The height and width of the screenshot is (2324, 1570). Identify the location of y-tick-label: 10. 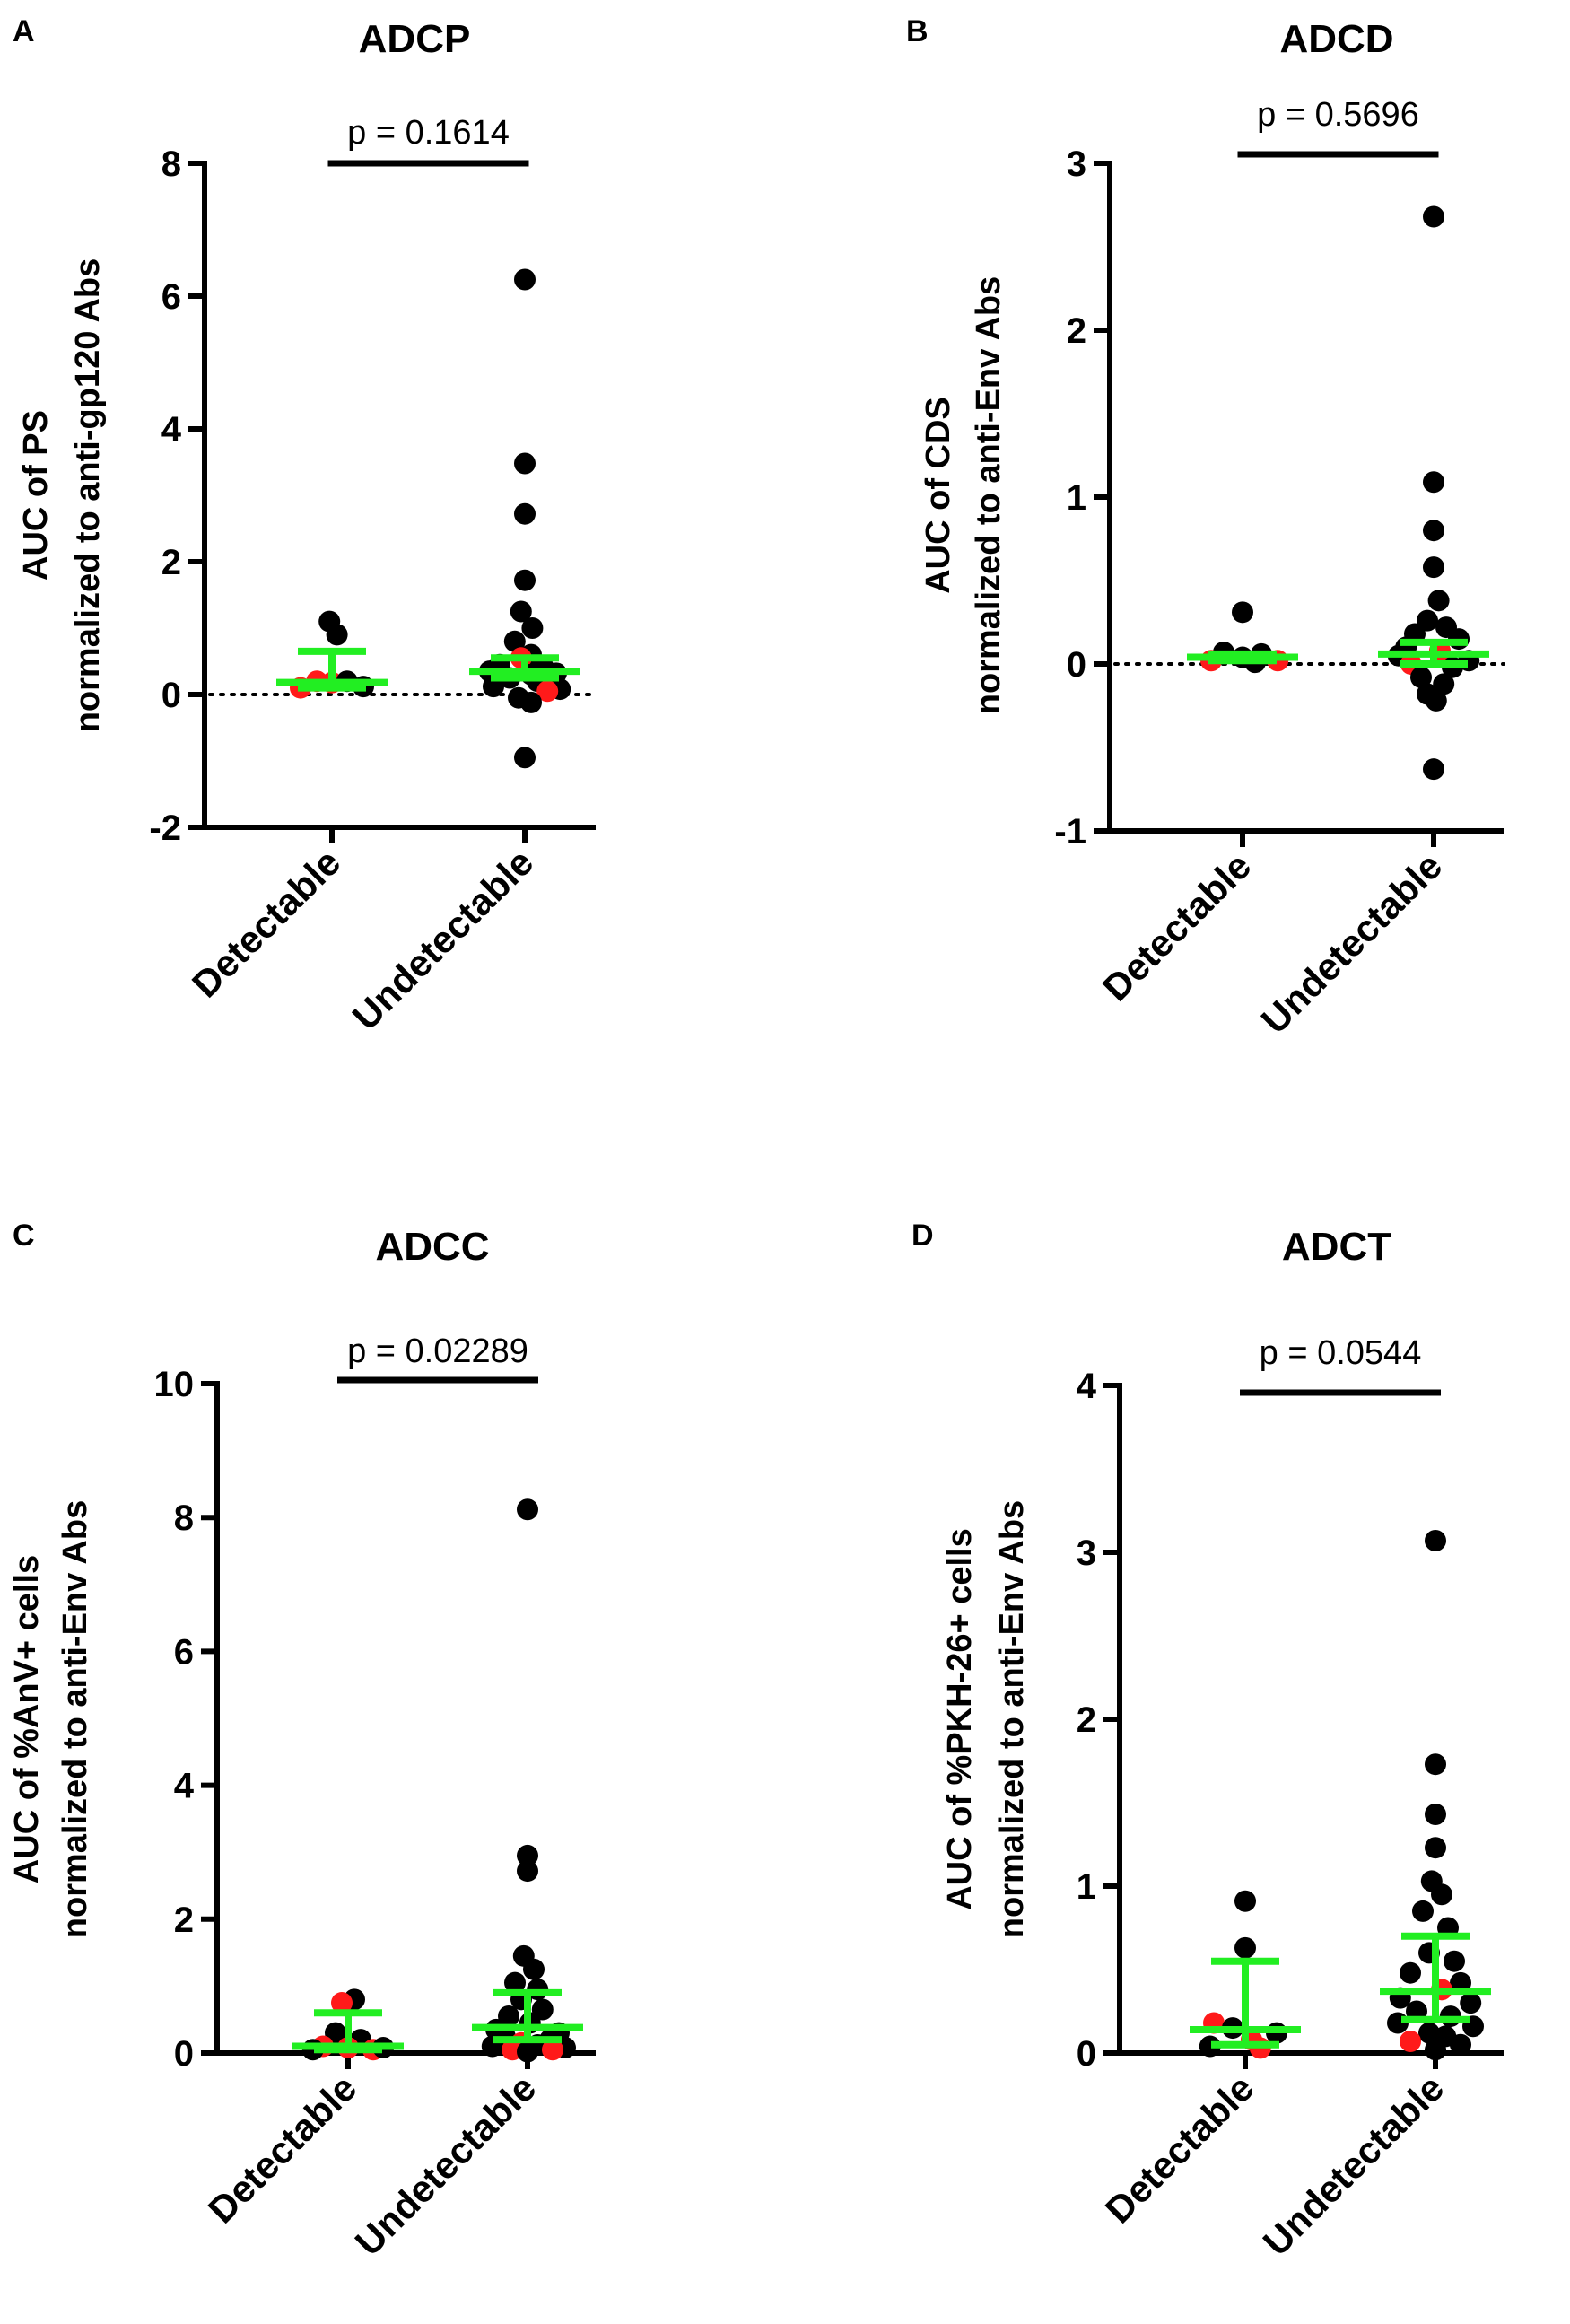
(174, 1385).